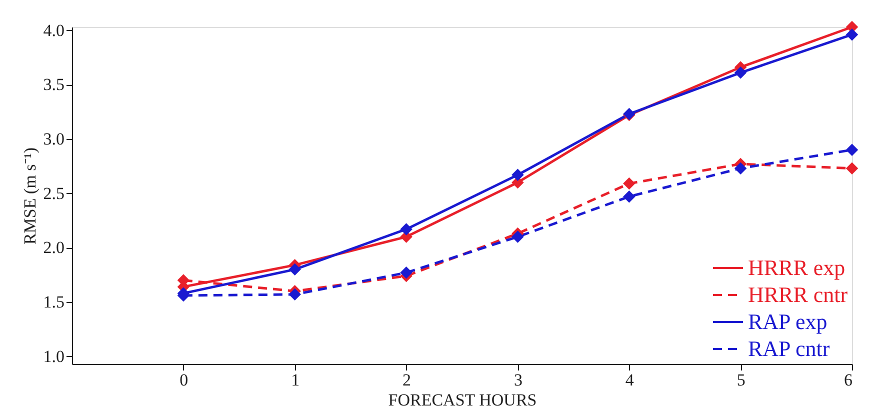 This screenshot has height=416, width=873. Describe the element at coordinates (184, 380) in the screenshot. I see `x-tick-label: 0` at that location.